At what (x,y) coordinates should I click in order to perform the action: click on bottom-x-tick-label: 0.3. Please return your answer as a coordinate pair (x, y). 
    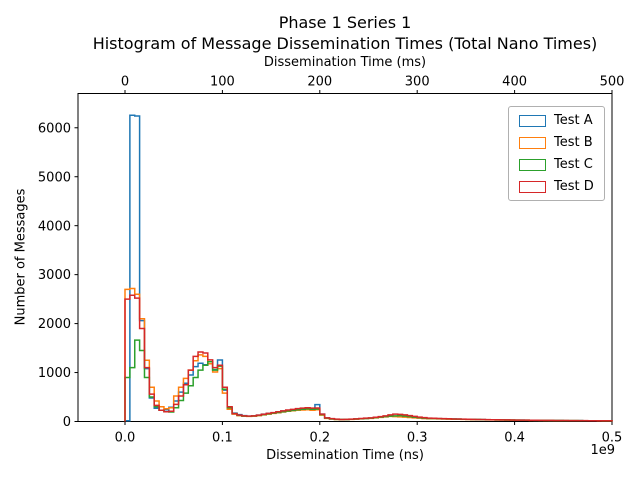
    Looking at the image, I should click on (417, 438).